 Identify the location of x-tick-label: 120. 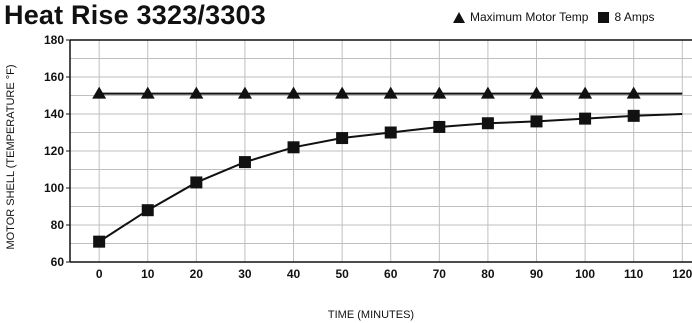
(682, 274).